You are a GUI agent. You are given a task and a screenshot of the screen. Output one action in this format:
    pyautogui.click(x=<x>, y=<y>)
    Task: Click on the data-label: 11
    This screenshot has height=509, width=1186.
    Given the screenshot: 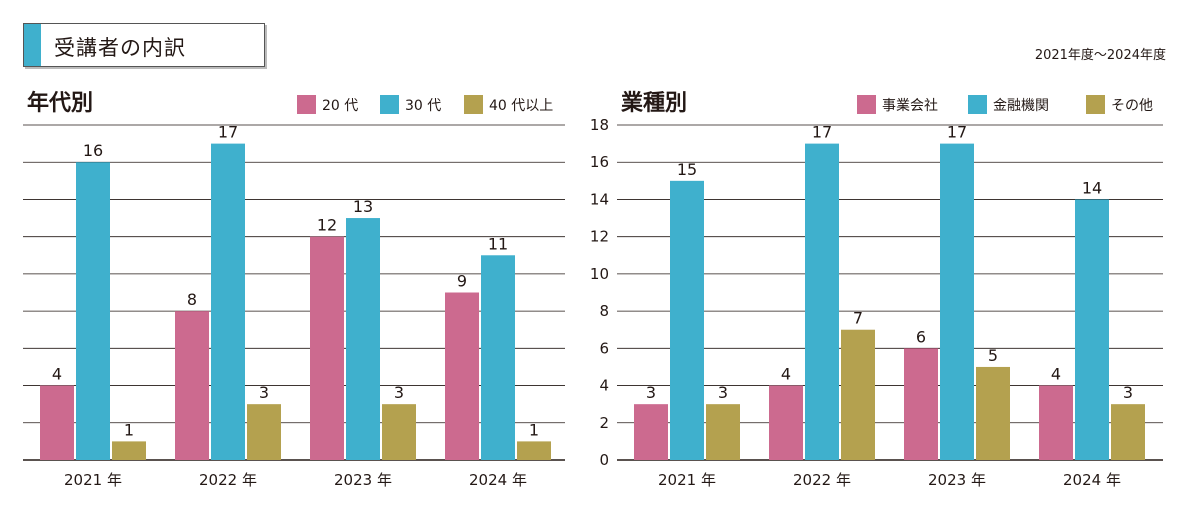 What is the action you would take?
    pyautogui.click(x=498, y=243)
    